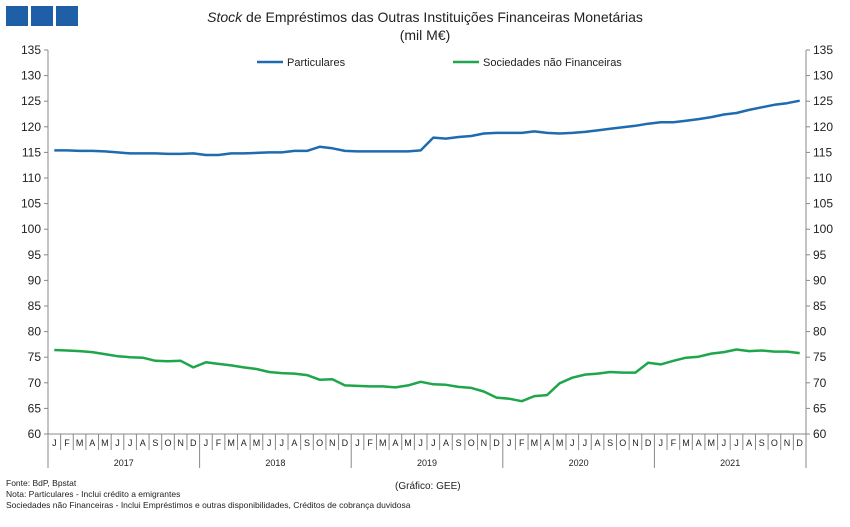 This screenshot has width=850, height=527. Describe the element at coordinates (35, 332) in the screenshot. I see `y-tick-label-left: 80` at that location.